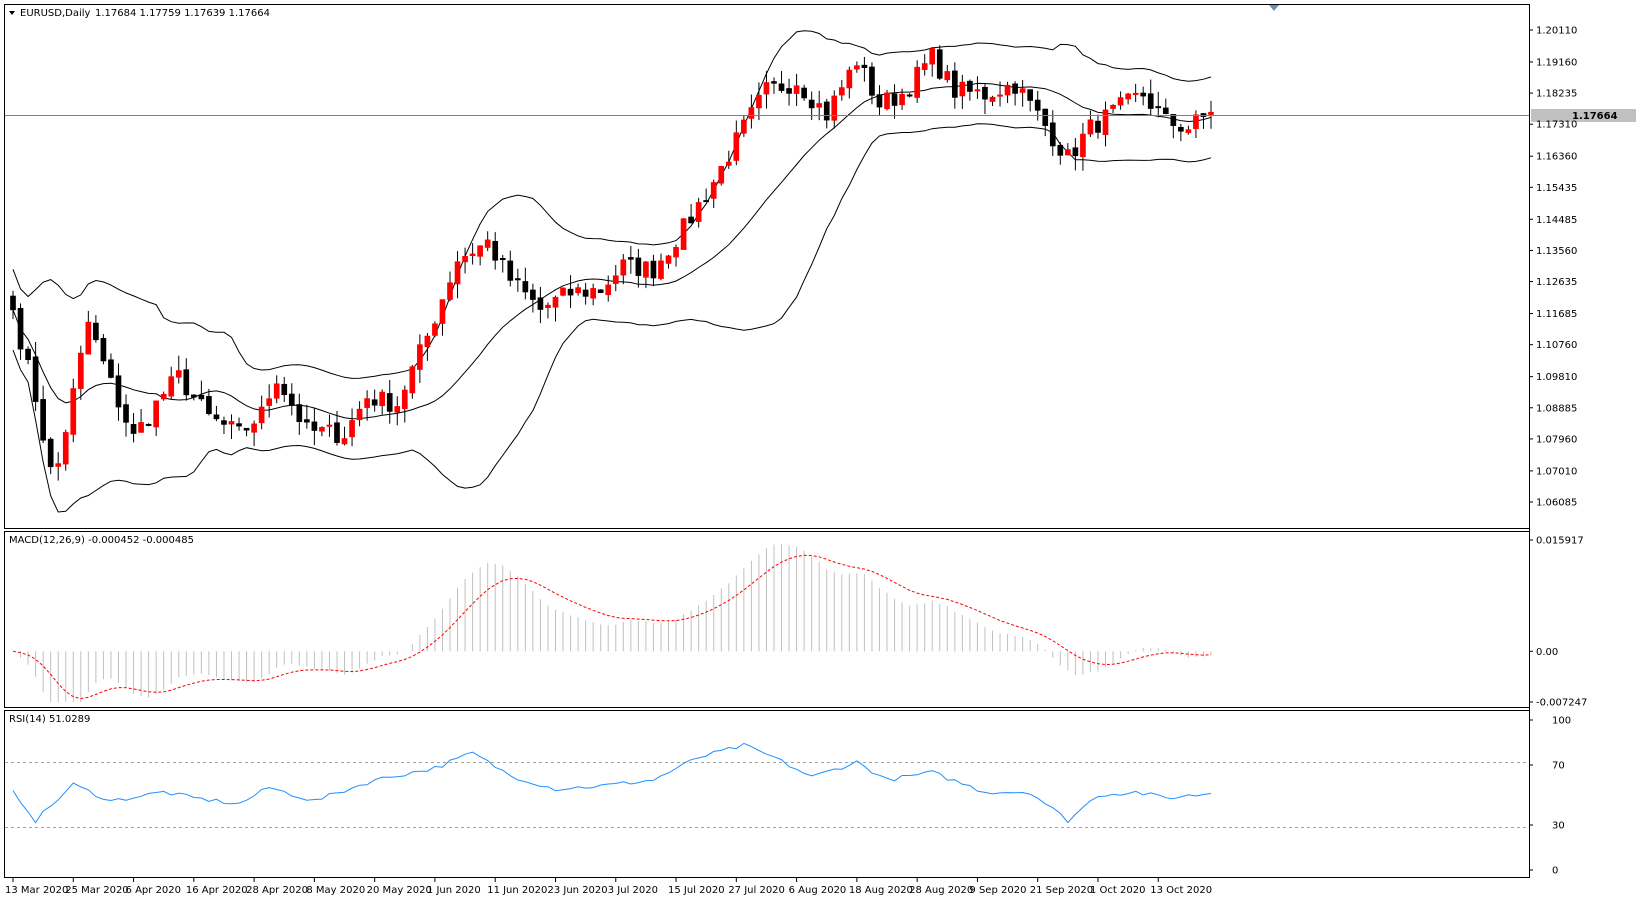  I want to click on date-tick-label: 8 May 2020, so click(335, 890).